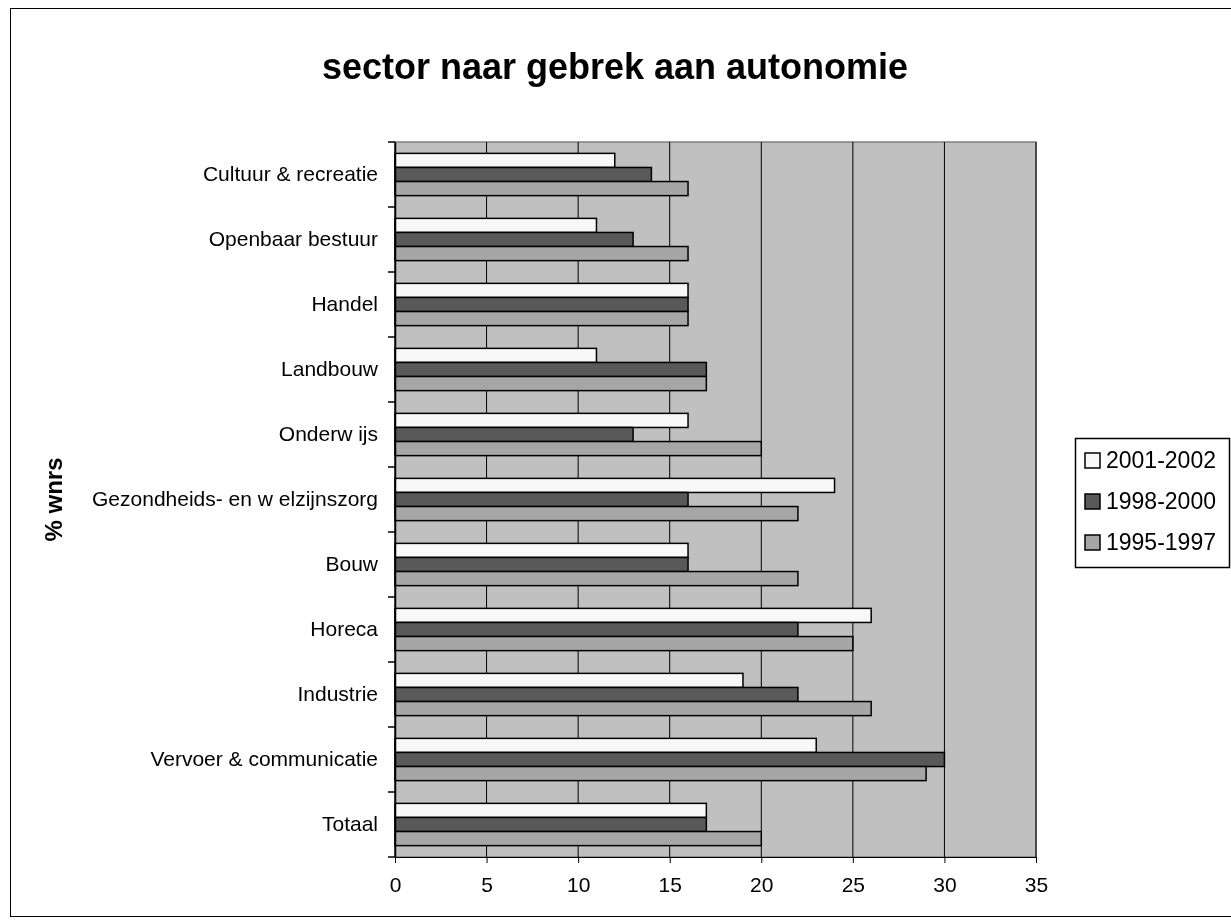 The image size is (1231, 924). I want to click on y-tick-label: Bouw, so click(352, 564).